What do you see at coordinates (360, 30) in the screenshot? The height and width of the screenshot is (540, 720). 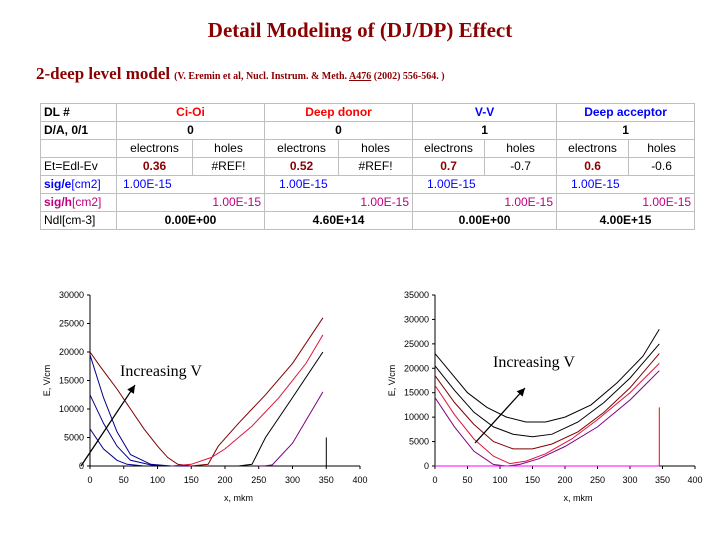 I see `slide-title: Detail Modeling of (DJ/DP) Effect` at bounding box center [360, 30].